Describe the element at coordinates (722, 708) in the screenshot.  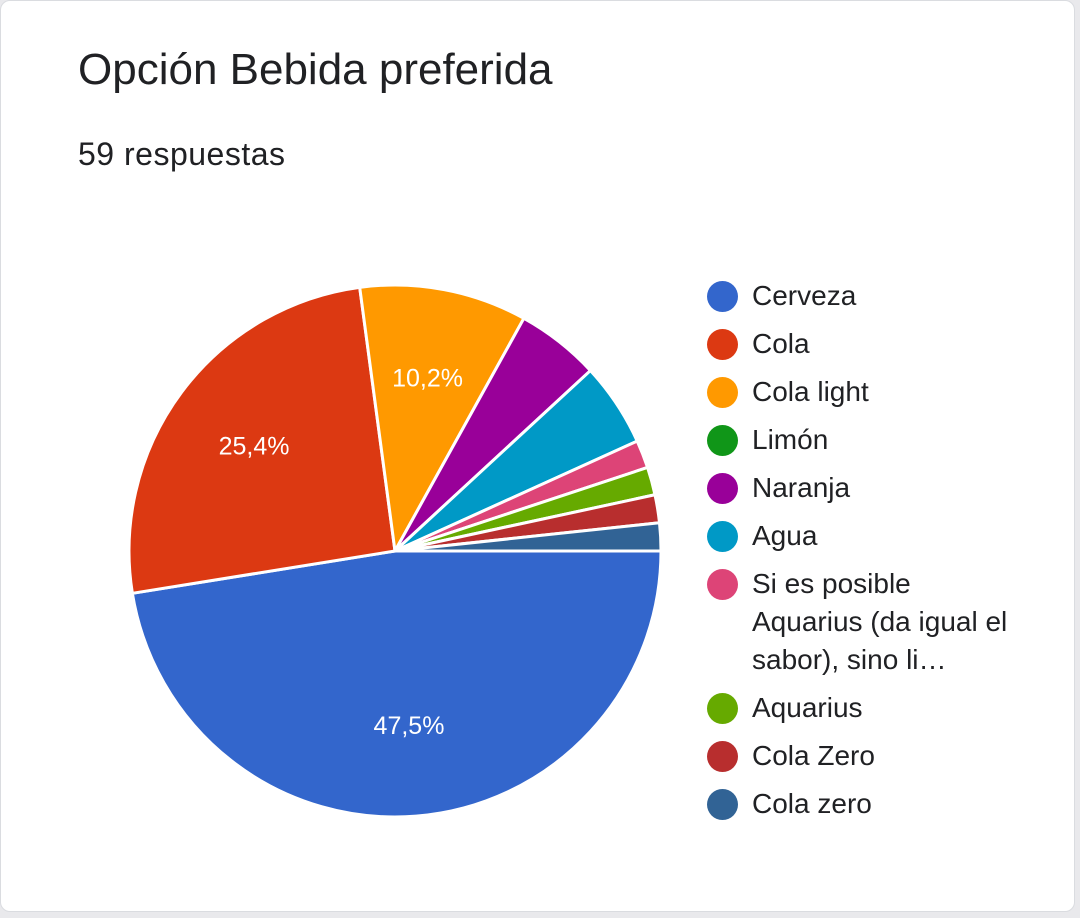
I see `legend-swatch-aquarius` at that location.